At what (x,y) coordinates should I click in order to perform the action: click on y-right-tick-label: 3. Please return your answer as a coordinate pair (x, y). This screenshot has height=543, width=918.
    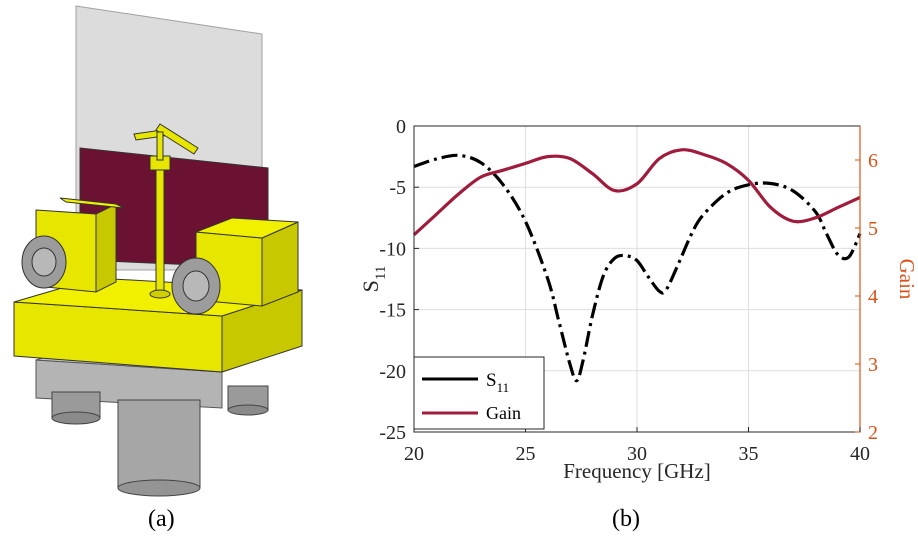
    Looking at the image, I should click on (873, 365).